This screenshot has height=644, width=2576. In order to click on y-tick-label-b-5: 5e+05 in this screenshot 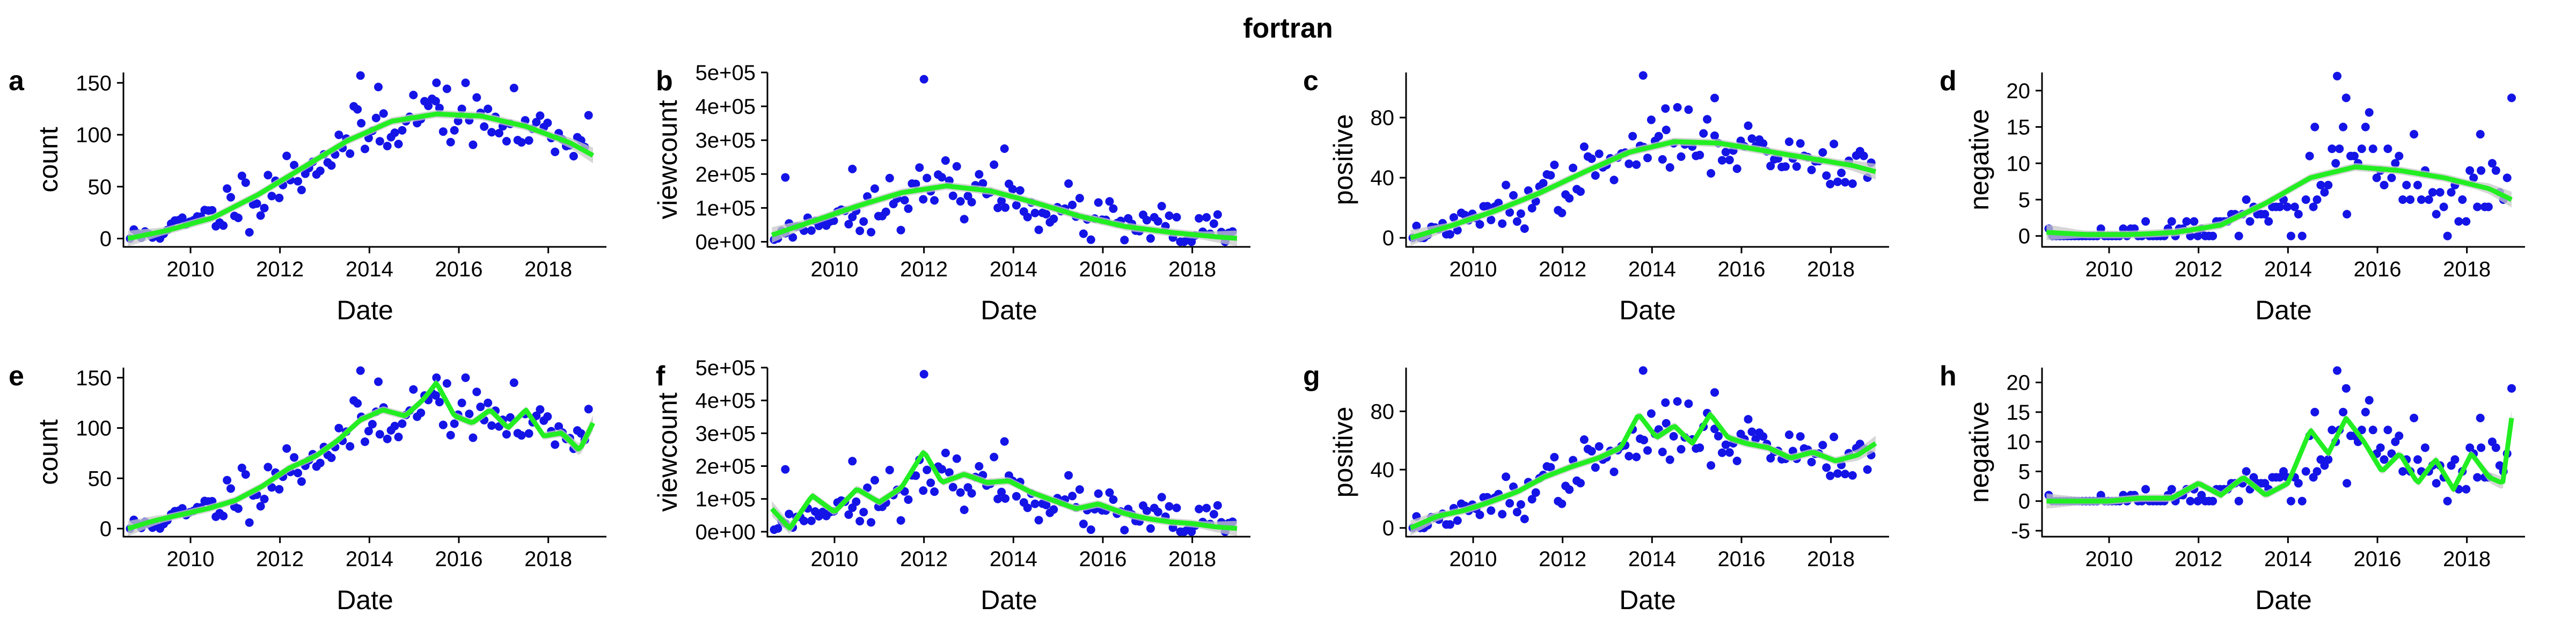, I will do `click(726, 73)`.